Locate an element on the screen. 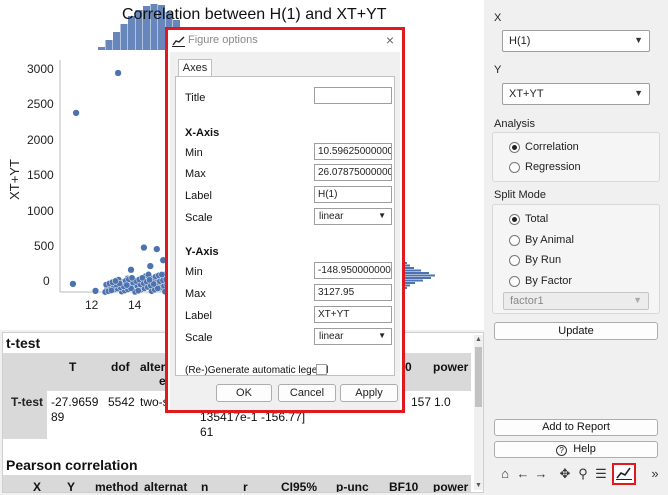 This screenshot has height=495, width=668. y-select-value: XT+YT is located at coordinates (526, 94).